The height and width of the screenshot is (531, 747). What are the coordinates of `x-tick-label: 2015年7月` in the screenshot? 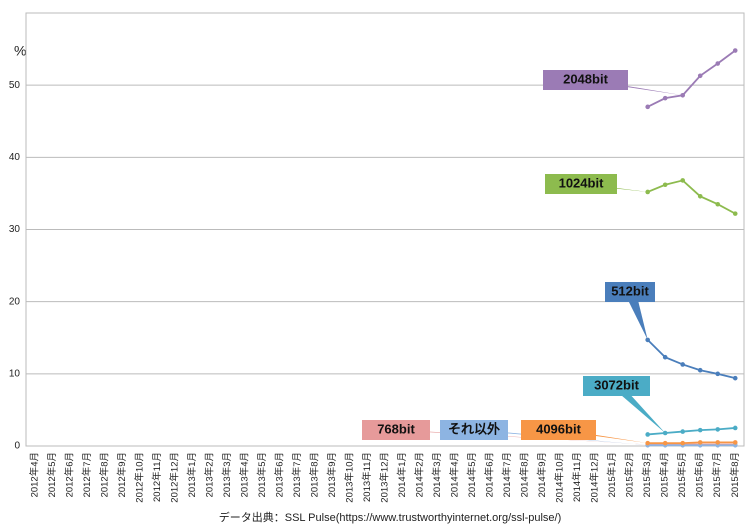 It's located at (717, 474).